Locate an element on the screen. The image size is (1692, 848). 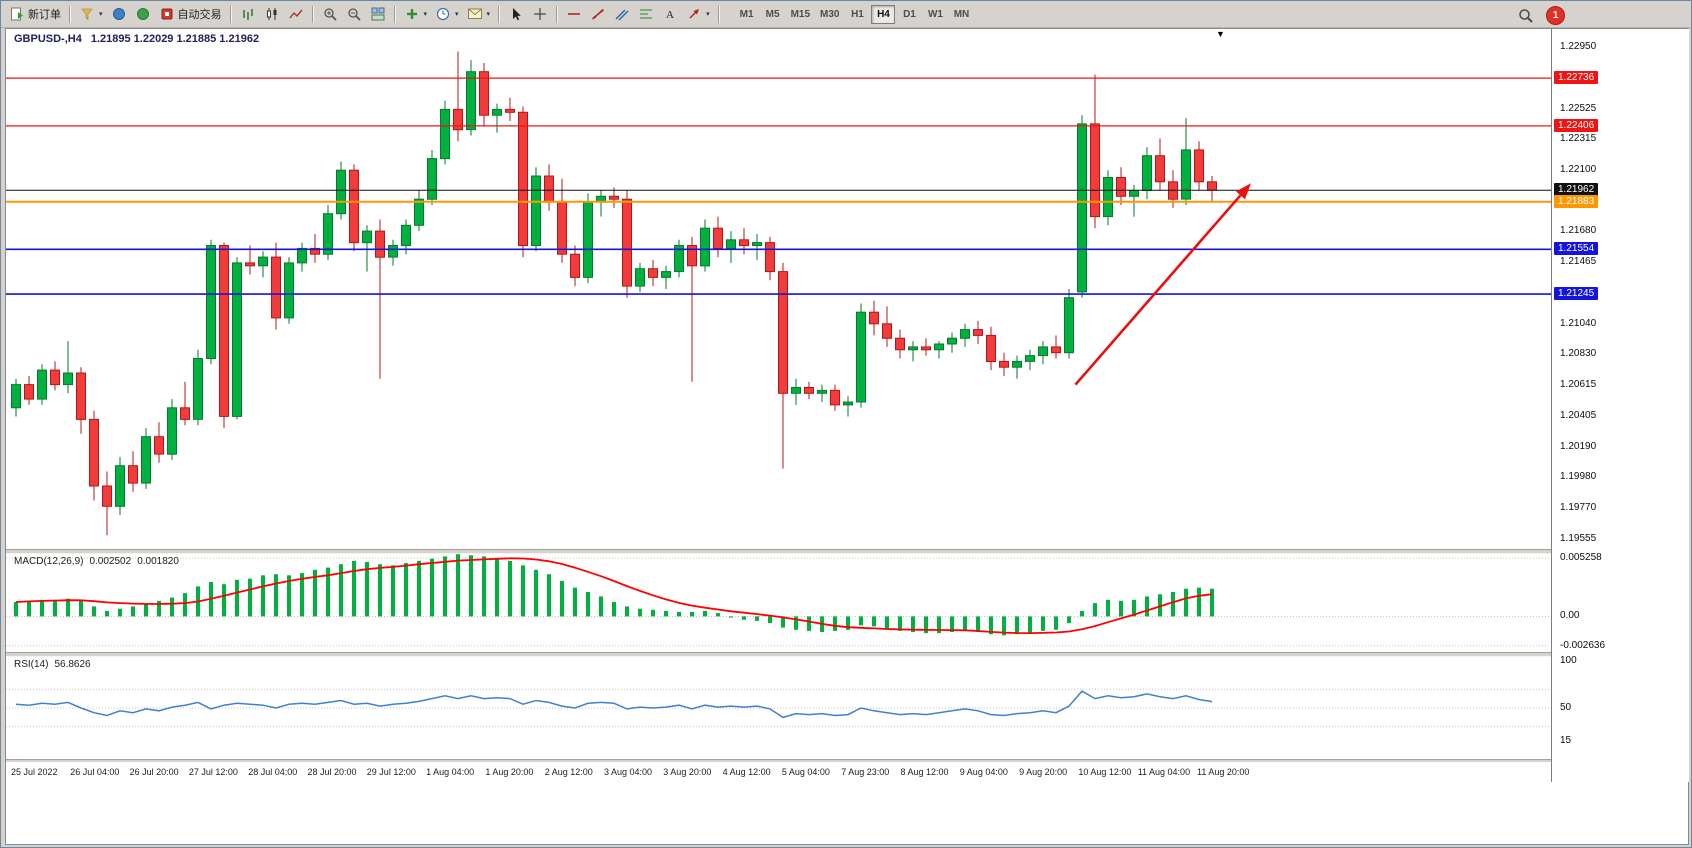
bar-chart-button is located at coordinates (248, 14).